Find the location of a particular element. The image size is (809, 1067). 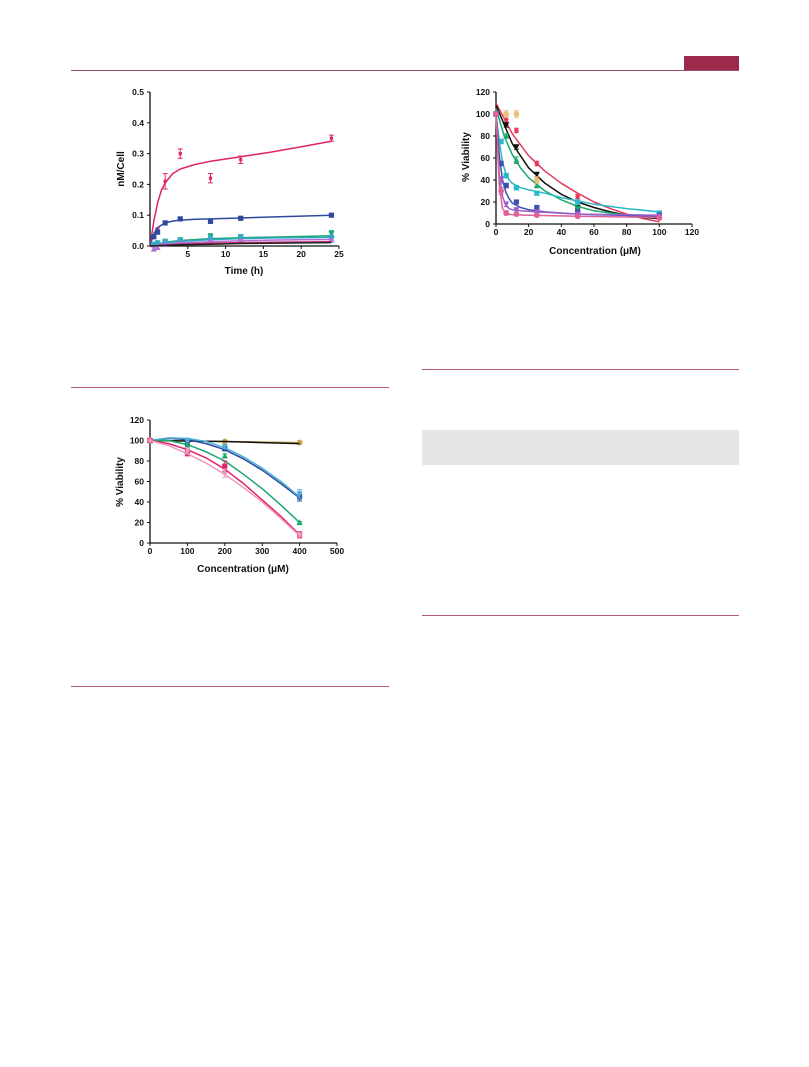

x-tick-label: 200 is located at coordinates (225, 551).